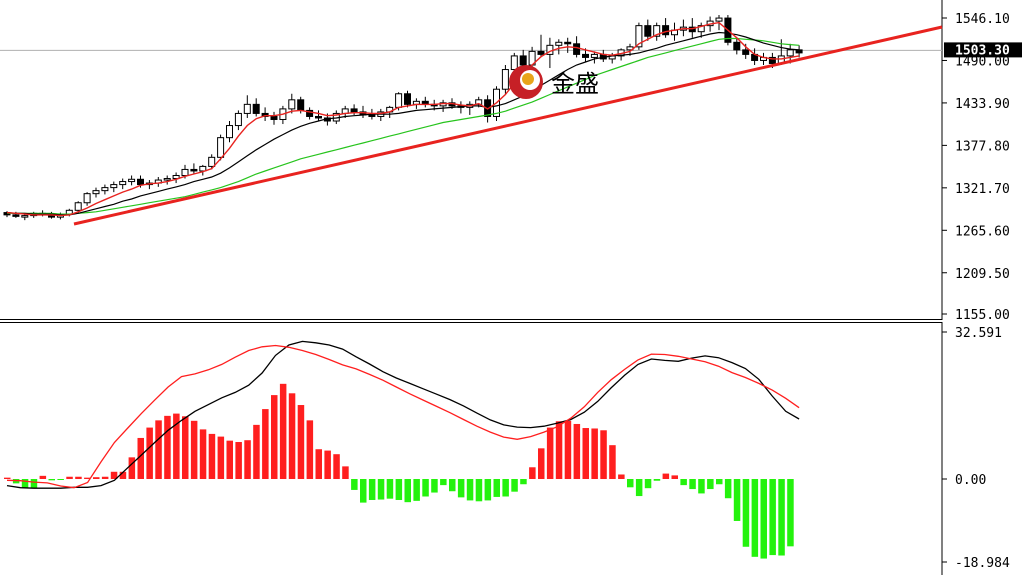  What do you see at coordinates (982, 274) in the screenshot?
I see `price-tick-label: 1209.50` at bounding box center [982, 274].